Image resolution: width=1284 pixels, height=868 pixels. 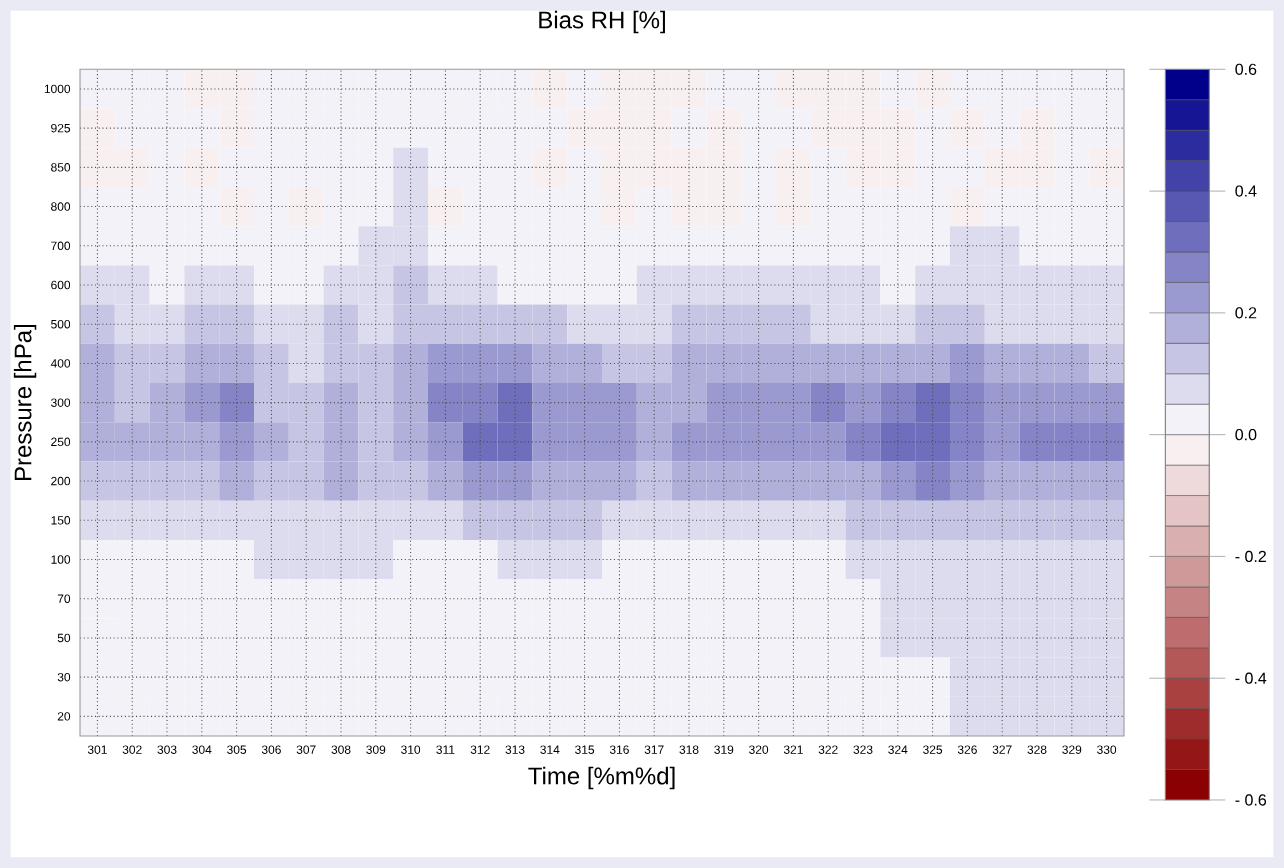 I want to click on color-bar-label: - 0.4, so click(x=1251, y=678).